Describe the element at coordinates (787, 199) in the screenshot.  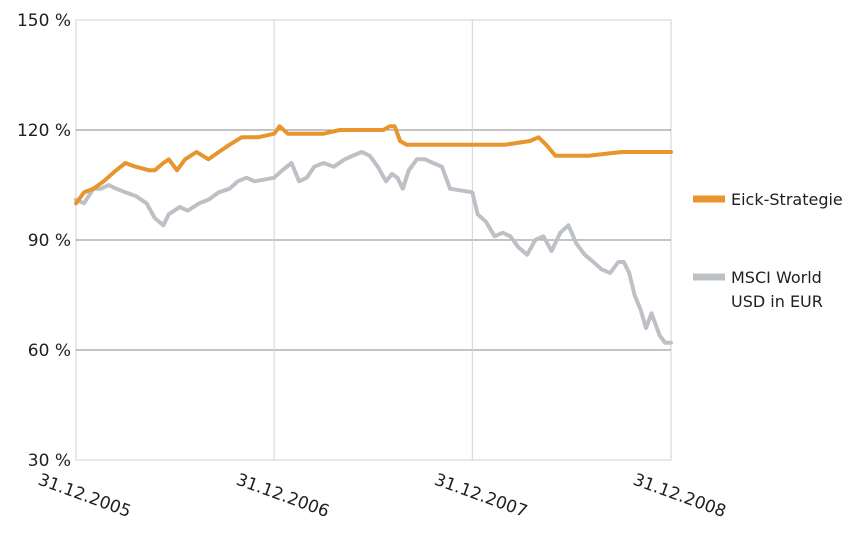
I see `legend-label: Eick-Strategie` at that location.